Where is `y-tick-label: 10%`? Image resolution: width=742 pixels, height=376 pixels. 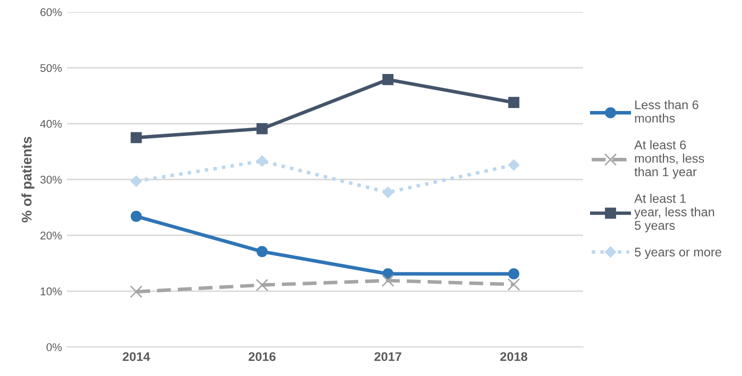
y-tick-label: 10% is located at coordinates (51, 291).